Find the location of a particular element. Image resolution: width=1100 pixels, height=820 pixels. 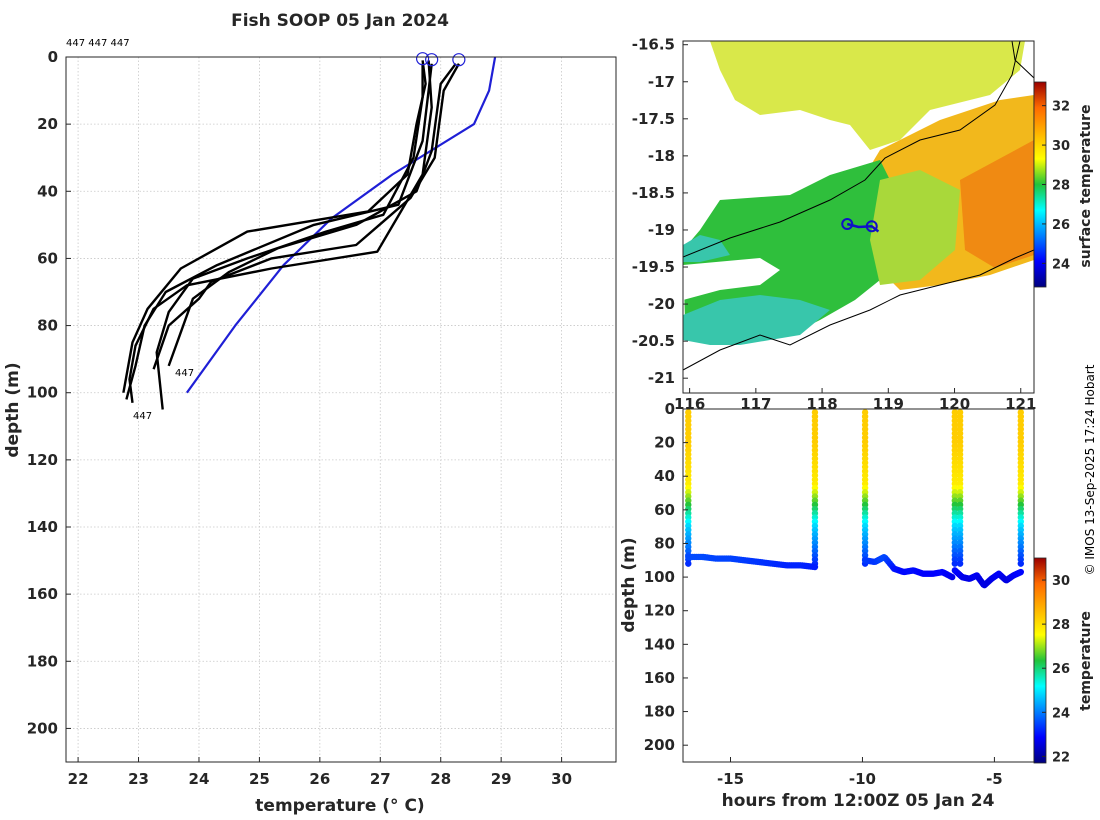

top-profile-labels: 447 447 447 is located at coordinates (98, 43).